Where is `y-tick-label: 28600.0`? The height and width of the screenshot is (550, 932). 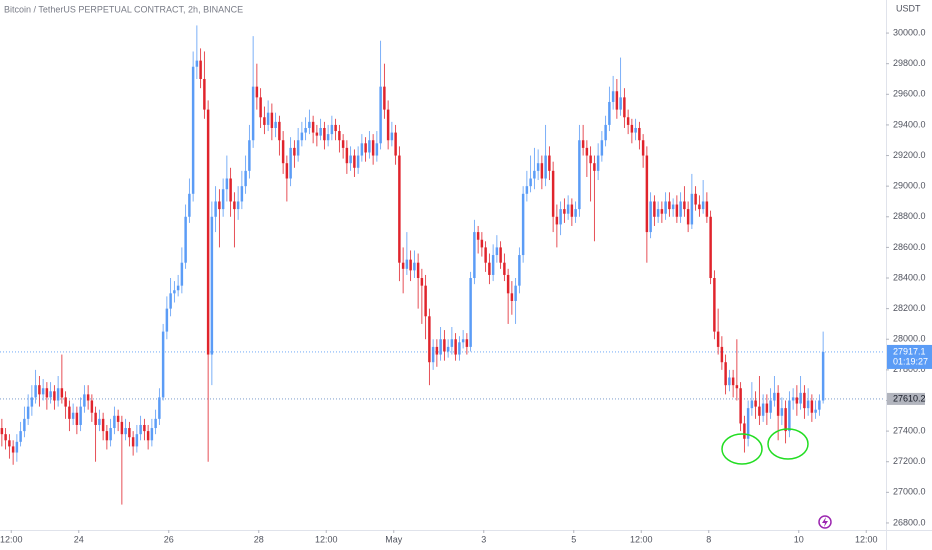
y-tick-label: 28600.0 is located at coordinates (909, 247).